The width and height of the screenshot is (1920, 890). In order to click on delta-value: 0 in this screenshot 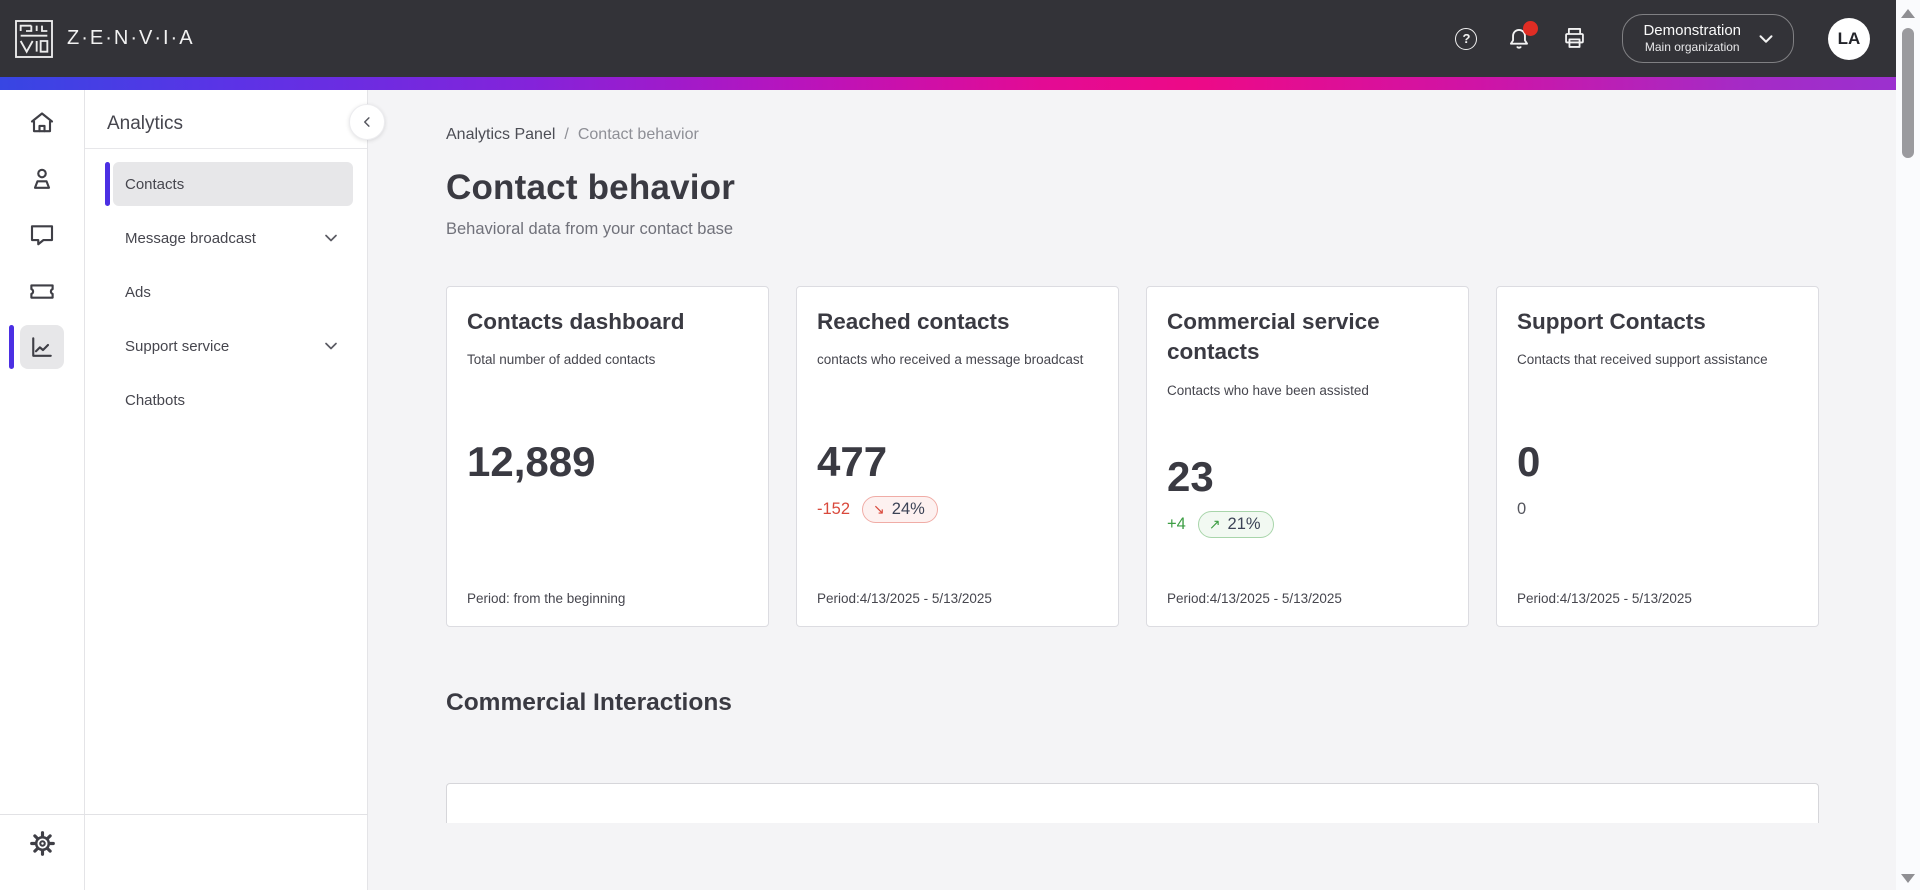, I will do `click(1522, 508)`.